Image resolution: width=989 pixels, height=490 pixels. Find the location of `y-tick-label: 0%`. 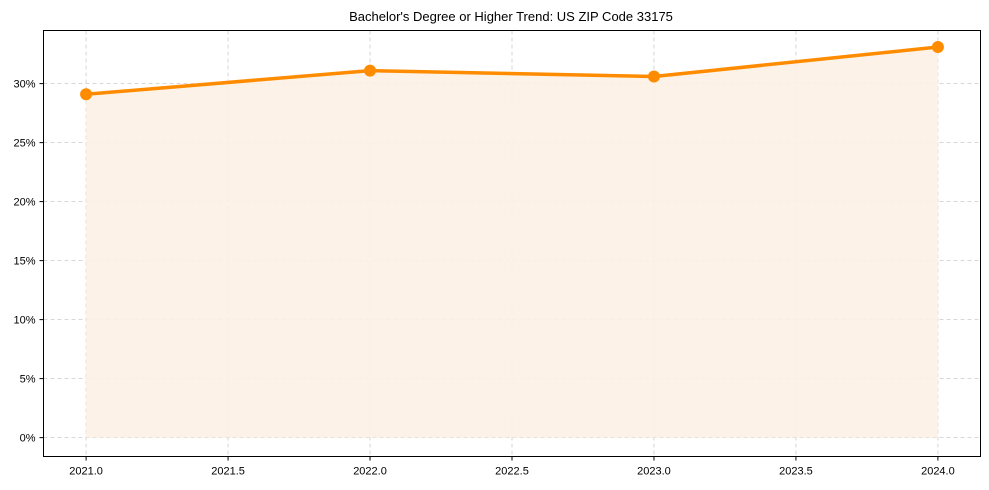

y-tick-label: 0% is located at coordinates (28, 439).